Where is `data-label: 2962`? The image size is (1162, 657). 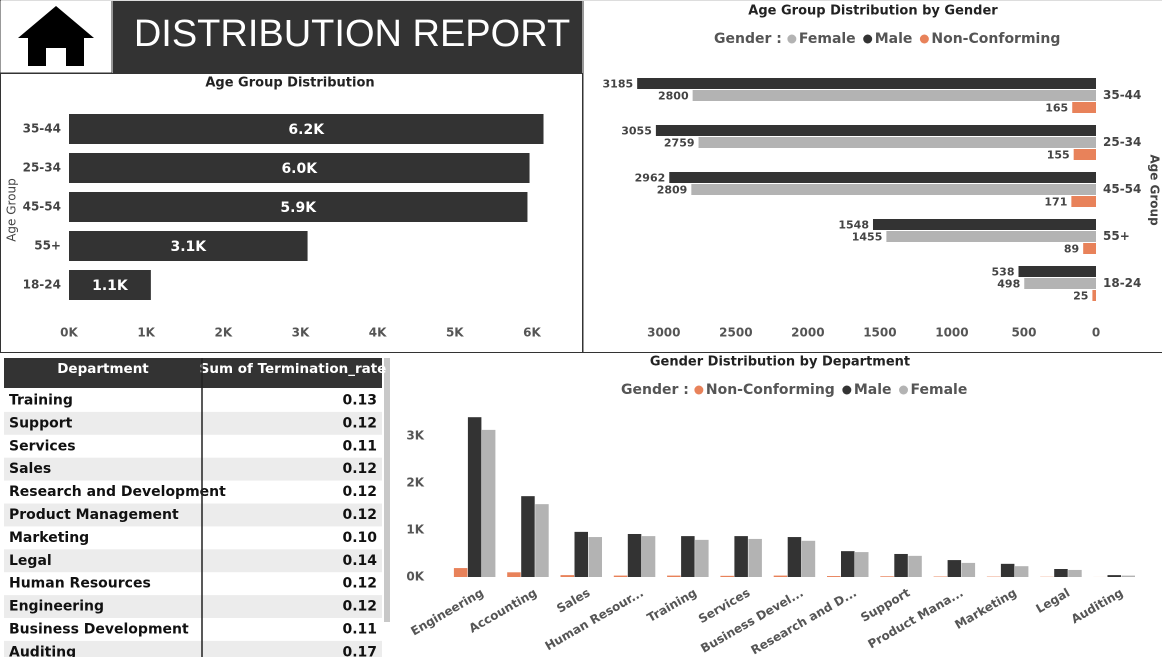
data-label: 2962 is located at coordinates (650, 178).